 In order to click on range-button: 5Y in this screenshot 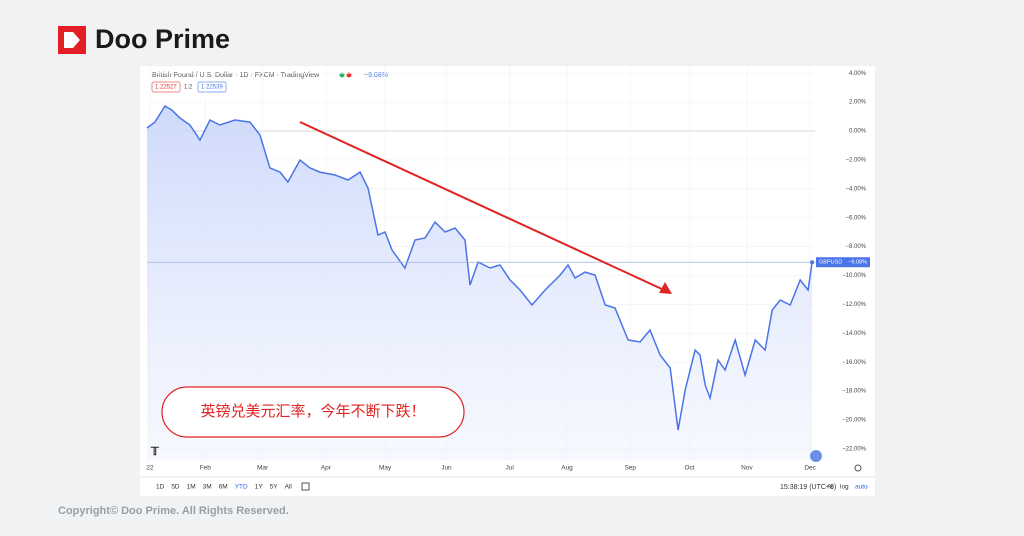, I will do `click(274, 487)`.